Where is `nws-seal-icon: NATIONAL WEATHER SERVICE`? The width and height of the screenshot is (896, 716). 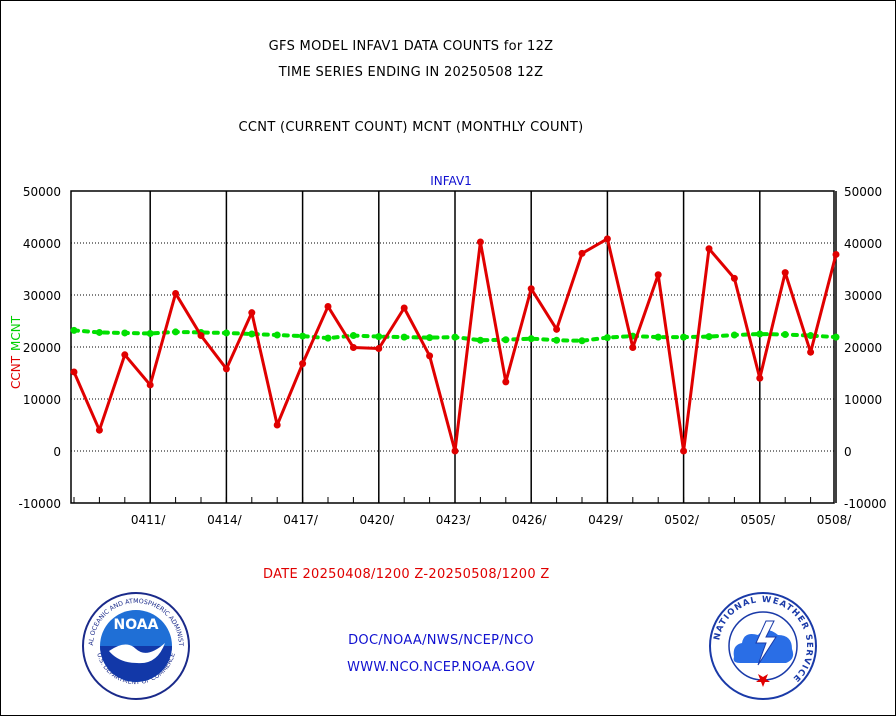
nws-seal-icon: NATIONAL WEATHER SERVICE is located at coordinates (763, 646).